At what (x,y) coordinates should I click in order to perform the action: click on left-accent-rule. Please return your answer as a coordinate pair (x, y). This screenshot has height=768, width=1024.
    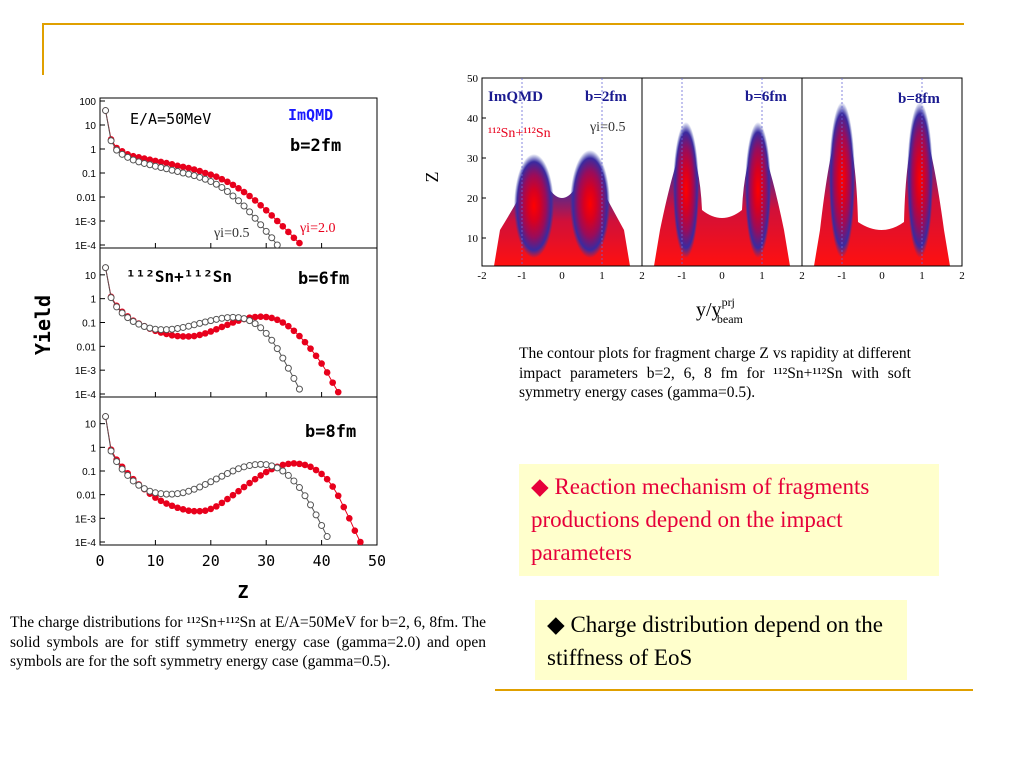
    Looking at the image, I should click on (43, 49).